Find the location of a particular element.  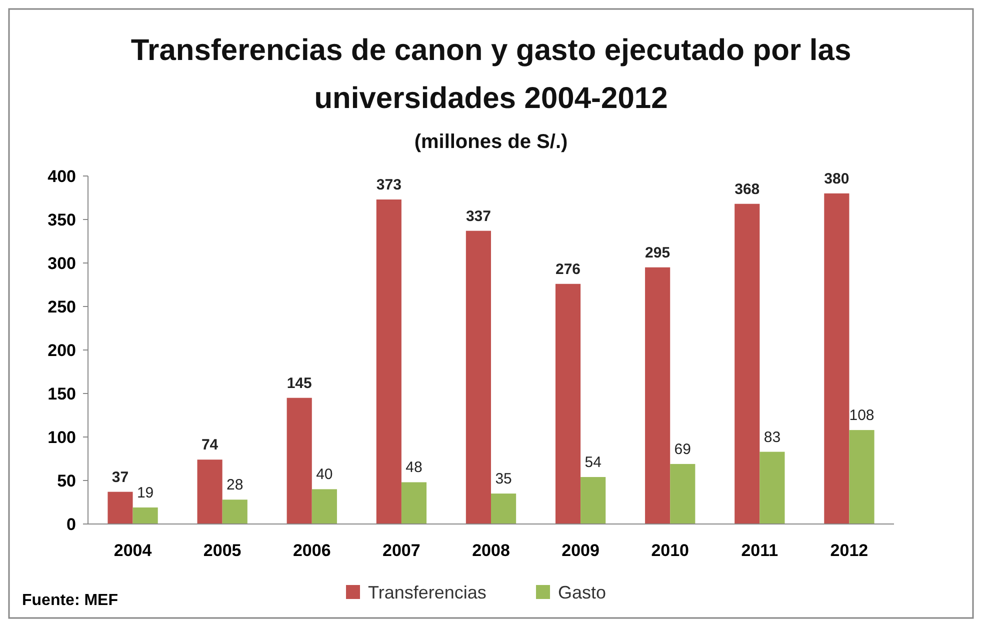

x-tick-label: 2008 is located at coordinates (491, 550).